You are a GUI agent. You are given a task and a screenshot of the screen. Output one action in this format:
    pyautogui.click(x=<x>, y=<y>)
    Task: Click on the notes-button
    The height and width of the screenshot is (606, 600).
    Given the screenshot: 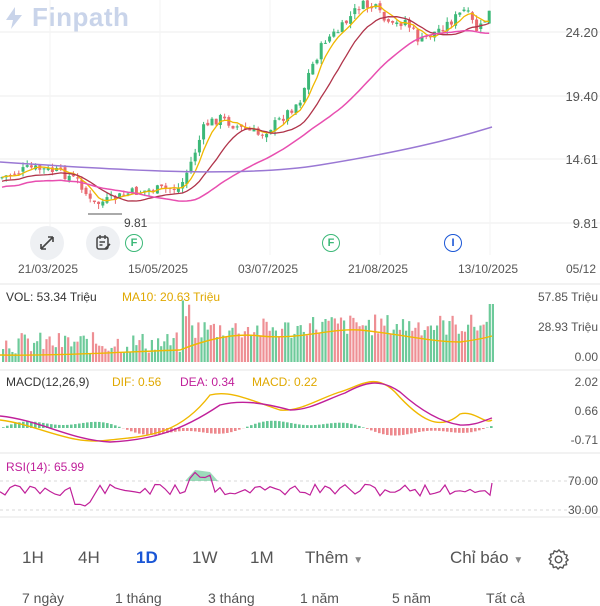 What is the action you would take?
    pyautogui.click(x=103, y=243)
    